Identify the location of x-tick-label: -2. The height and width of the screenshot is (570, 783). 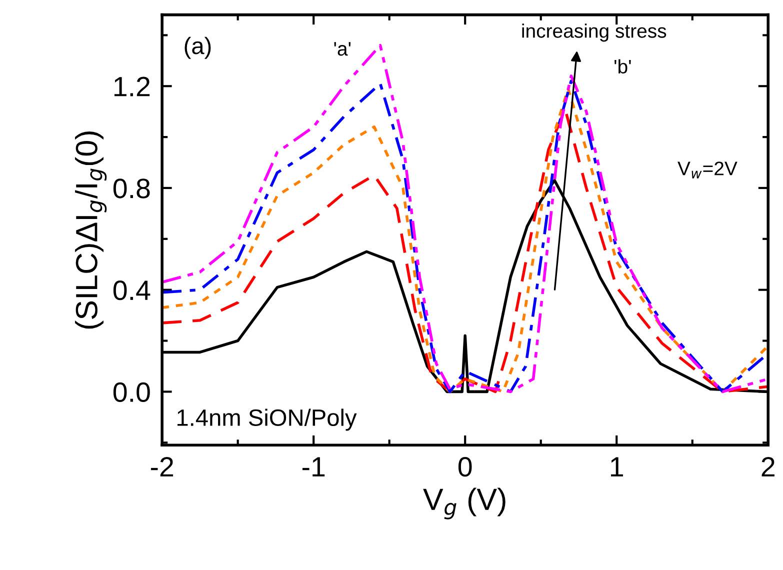
(162, 466).